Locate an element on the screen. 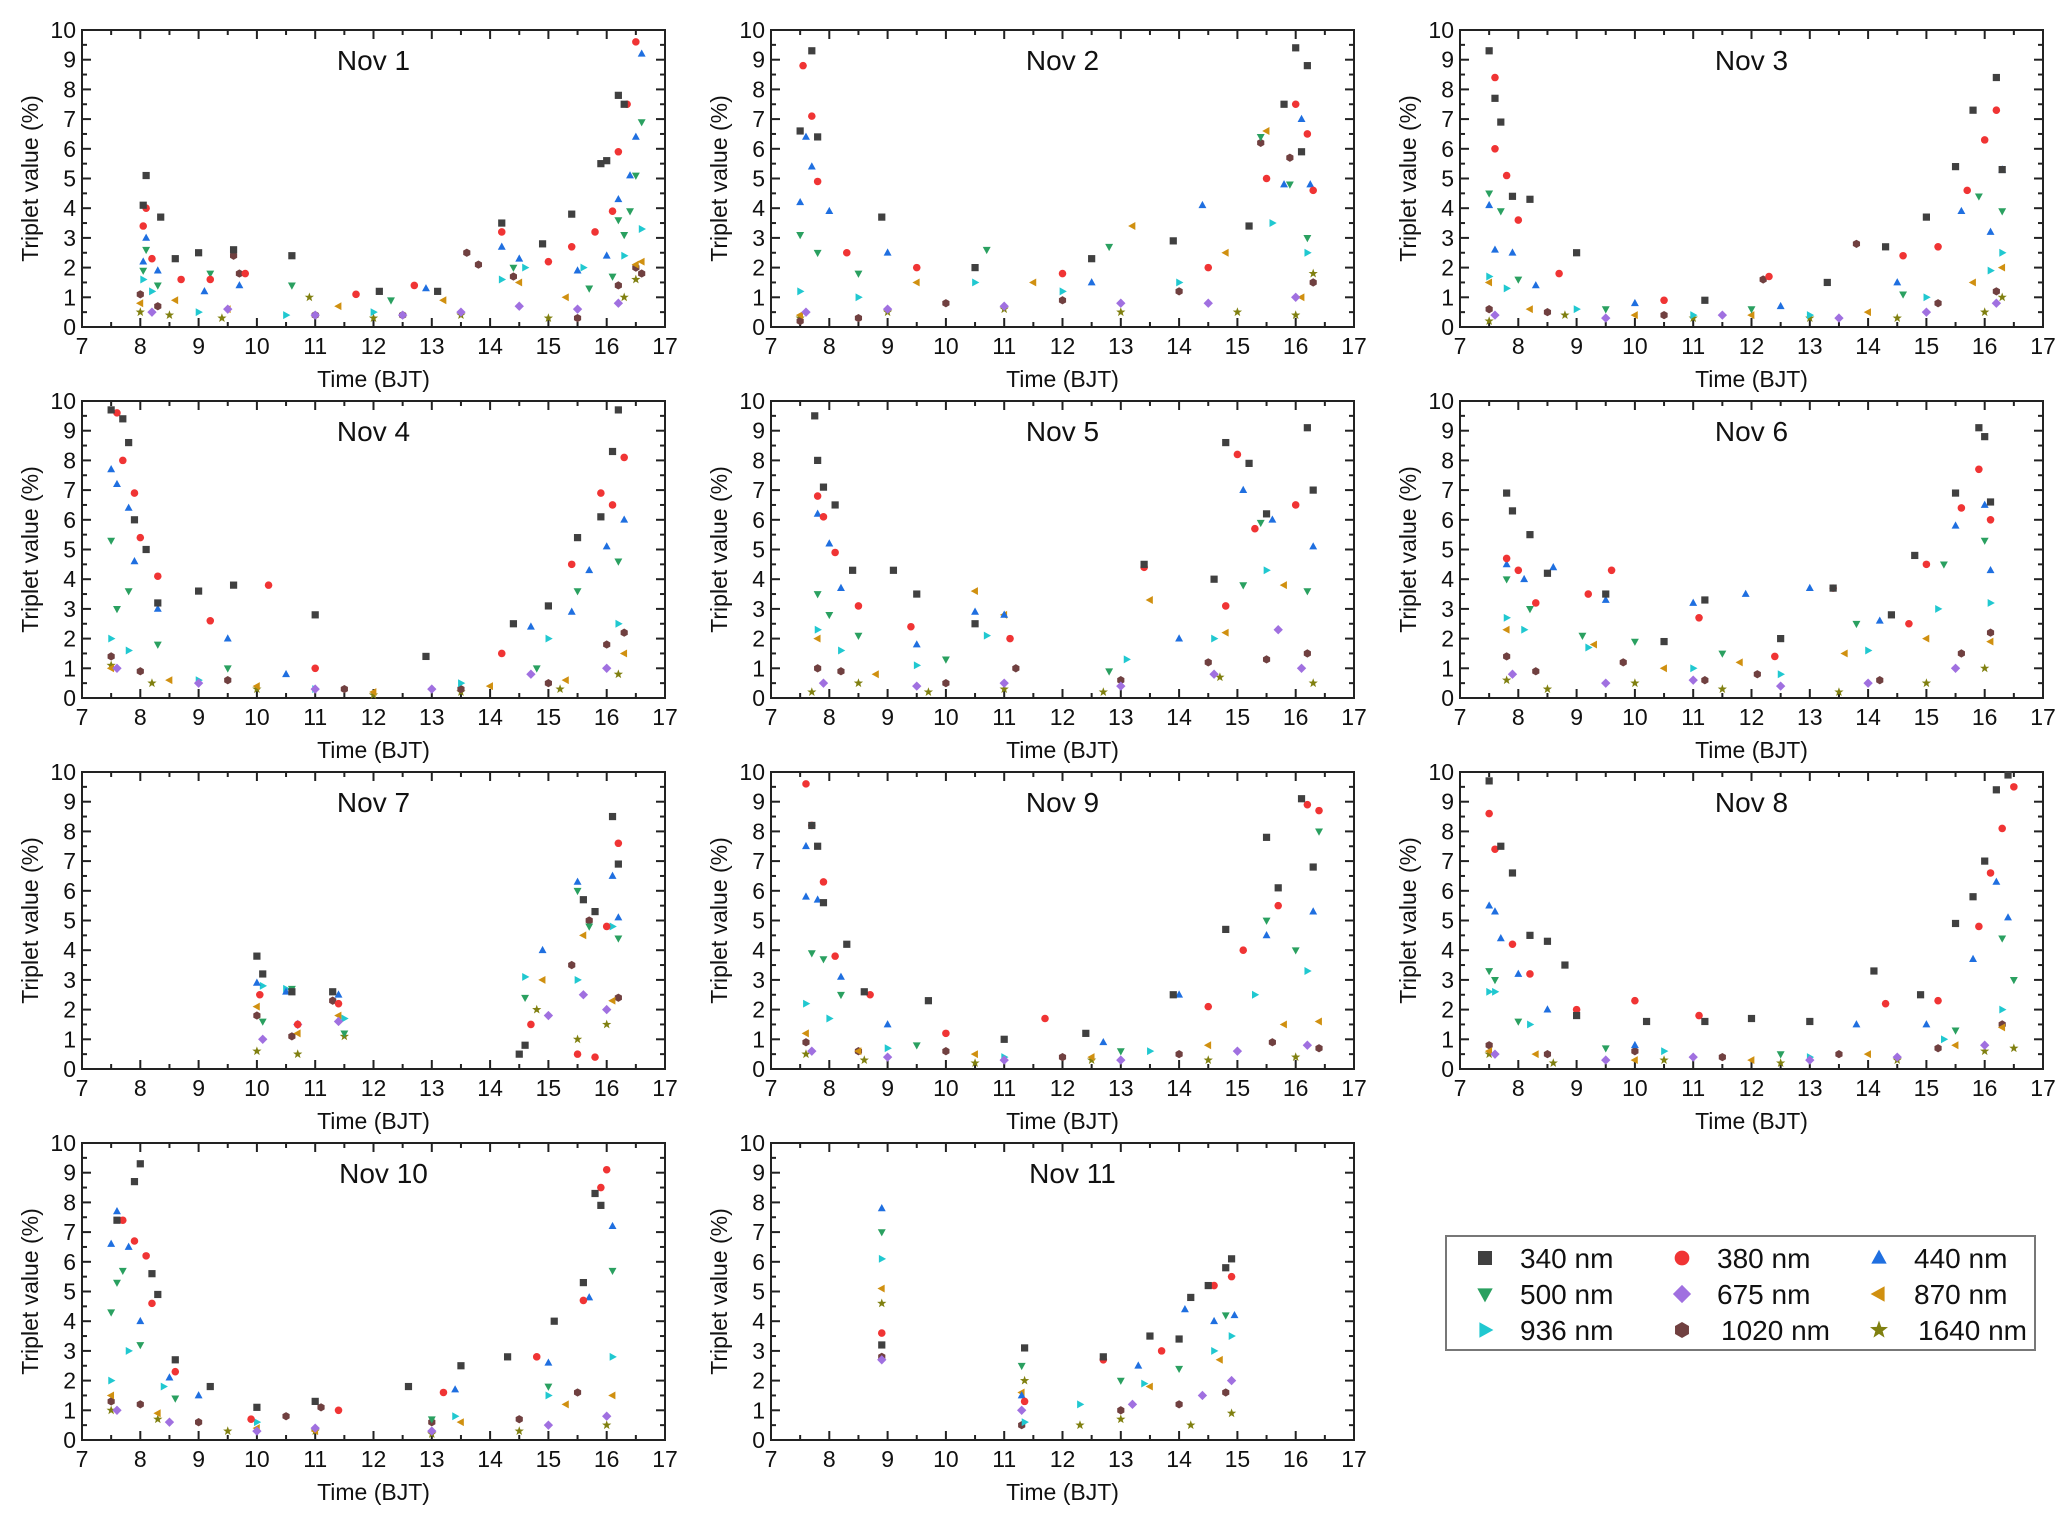 The width and height of the screenshot is (2067, 1522). y-tick-label: 10 is located at coordinates (752, 30).